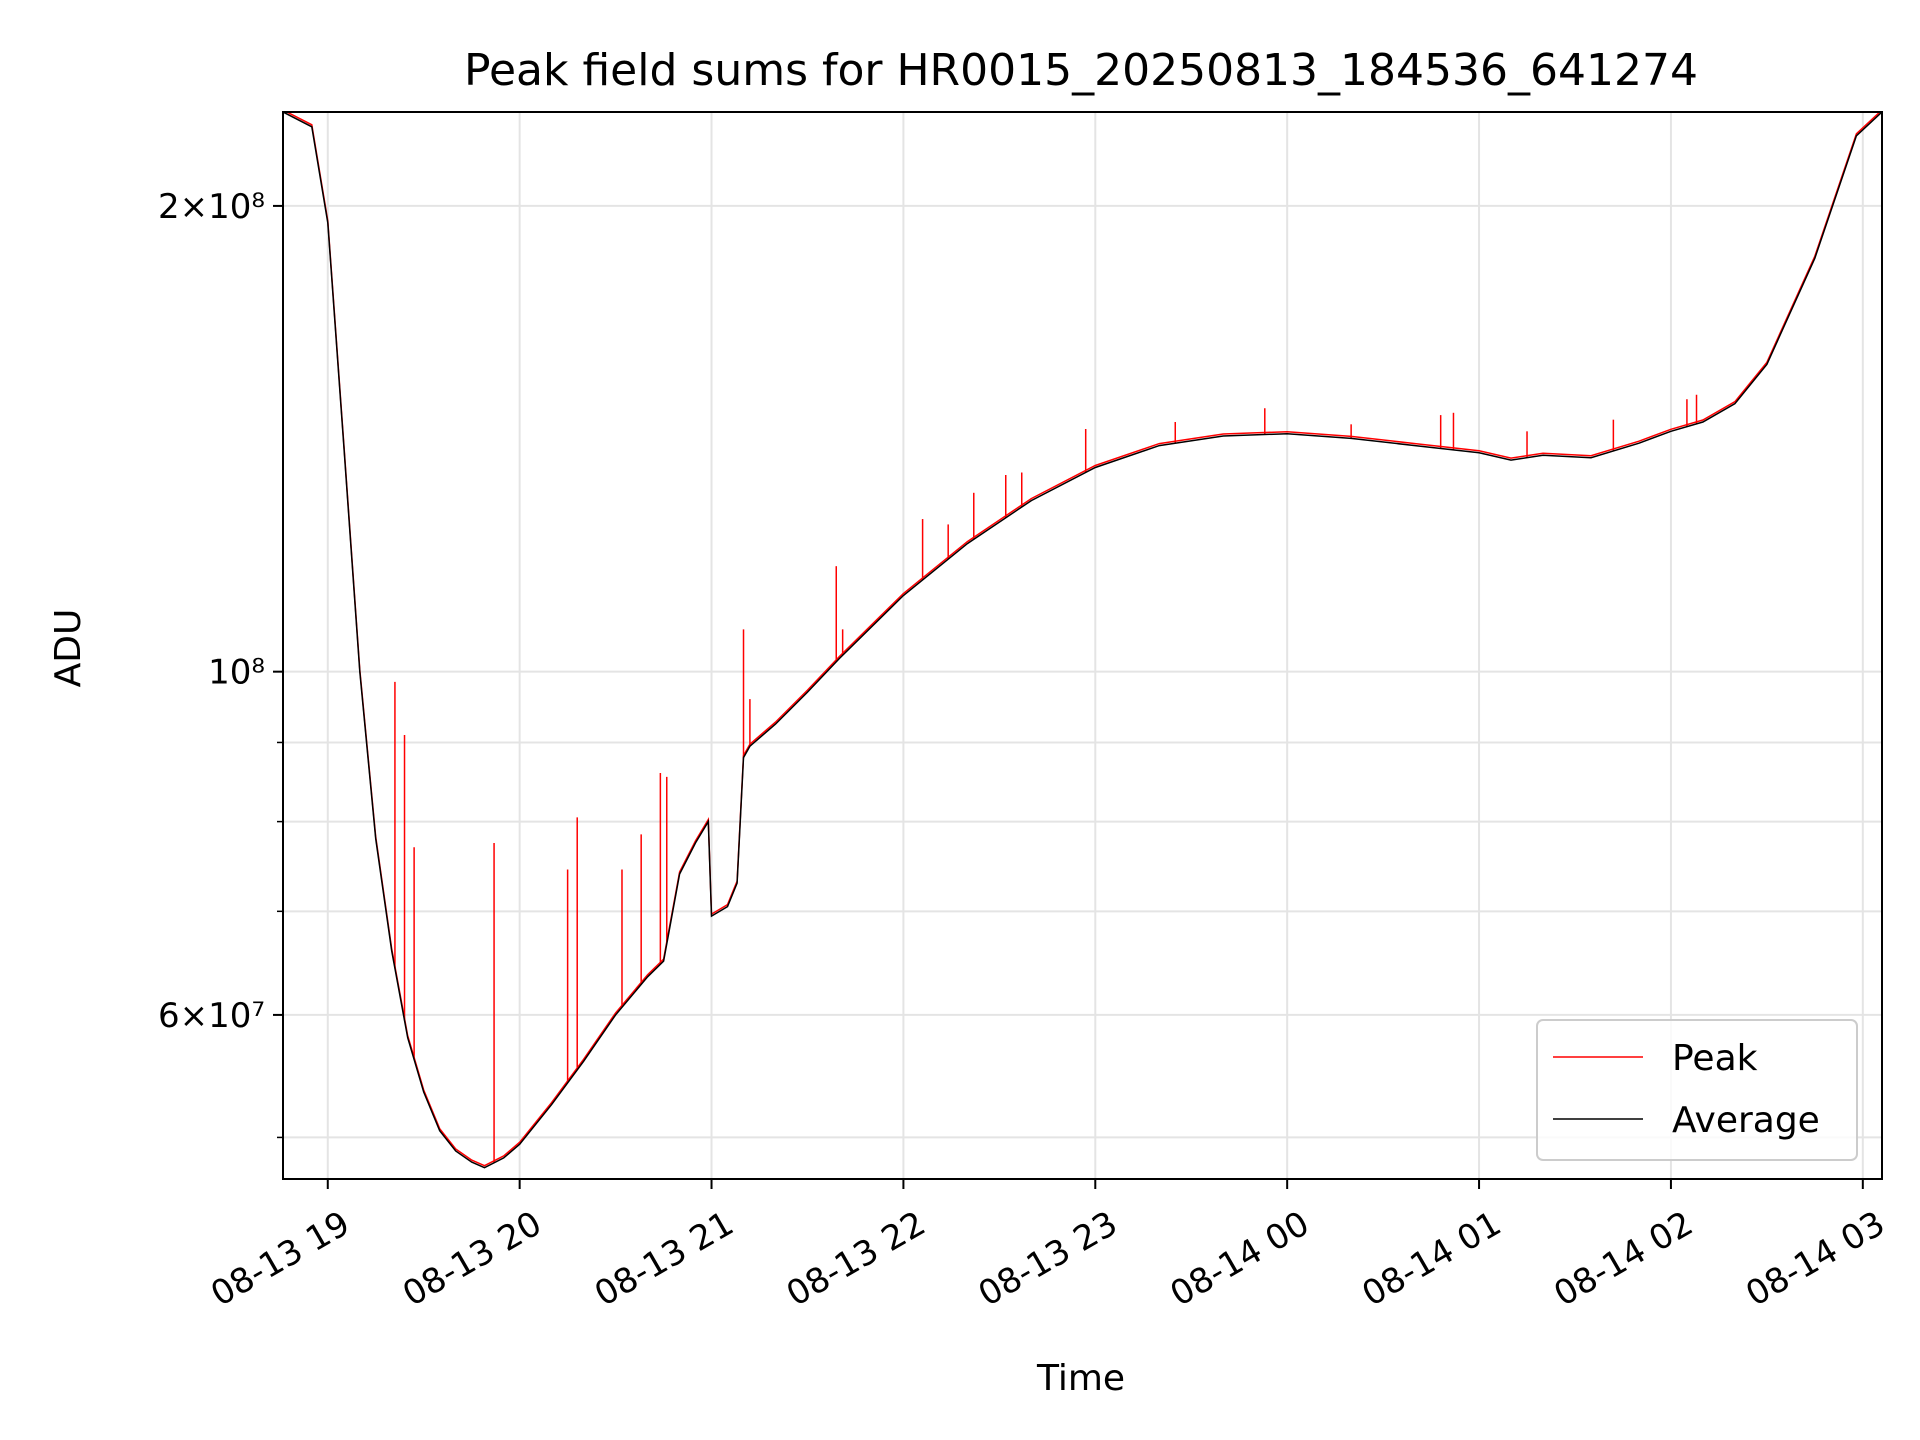 This screenshot has width=1920, height=1440. I want to click on y-axis: 2×10⁸ 10⁸ 6×10⁷, so click(220, 663).